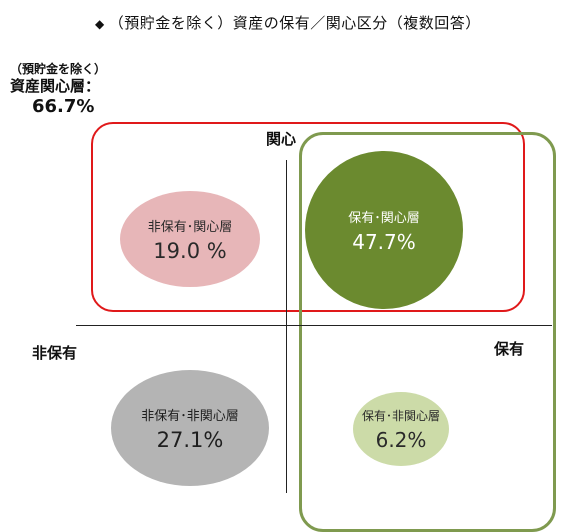  I want to click on bubble-value: 19.0 %, so click(190, 250).